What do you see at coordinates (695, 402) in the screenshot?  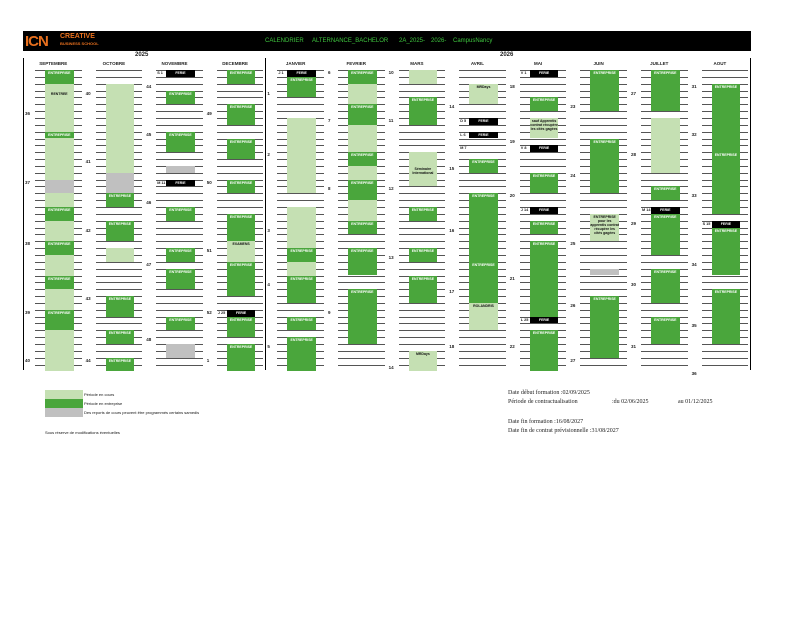 I see `info-contract-to: au 01/12/2025` at bounding box center [695, 402].